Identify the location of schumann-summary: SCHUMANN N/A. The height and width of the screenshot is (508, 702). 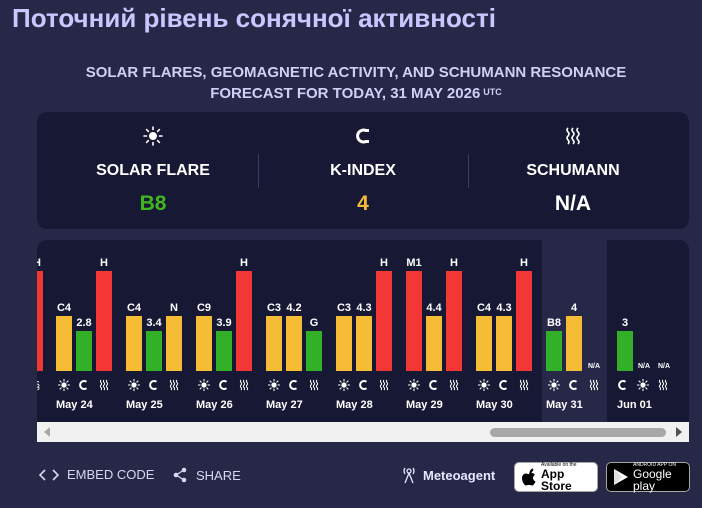
(573, 170).